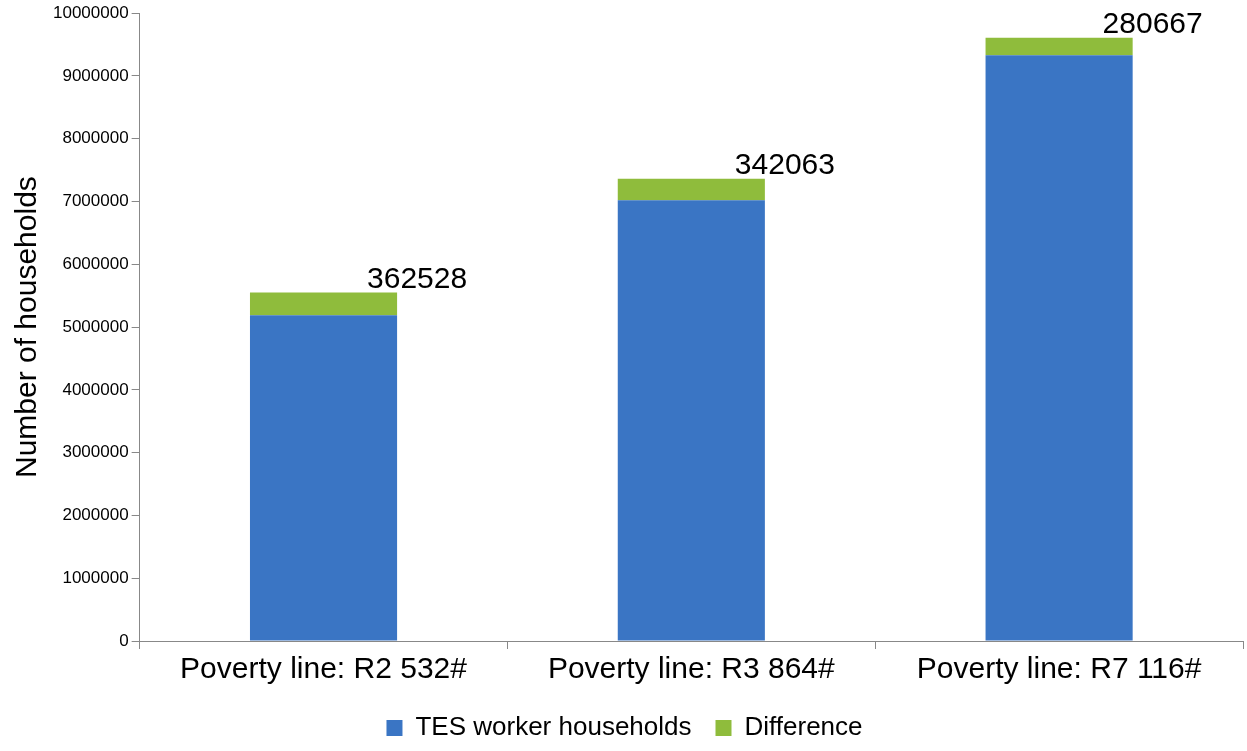 This screenshot has height=751, width=1247. What do you see at coordinates (91, 12) in the screenshot?
I see `y-tick-label: 10000000` at bounding box center [91, 12].